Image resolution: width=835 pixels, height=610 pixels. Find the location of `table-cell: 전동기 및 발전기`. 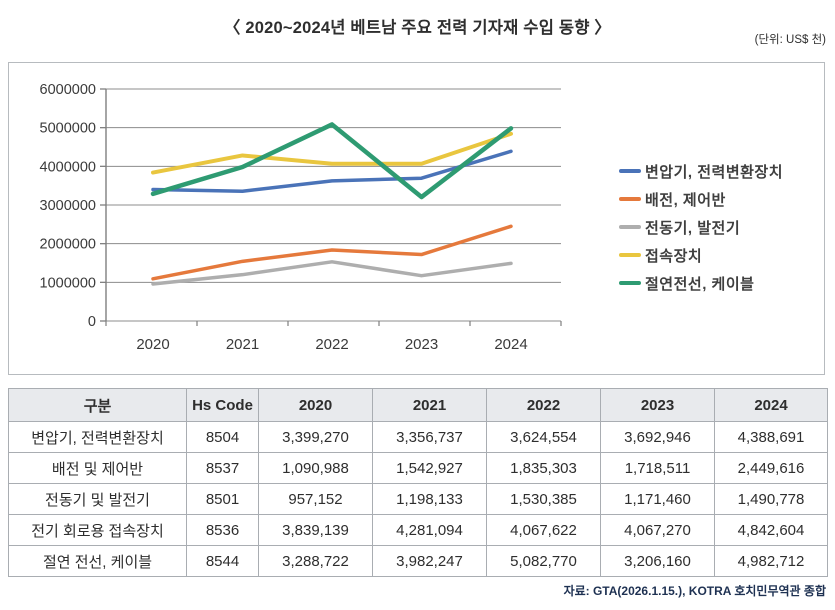

table-cell: 전동기 및 발전기 is located at coordinates (97, 499).